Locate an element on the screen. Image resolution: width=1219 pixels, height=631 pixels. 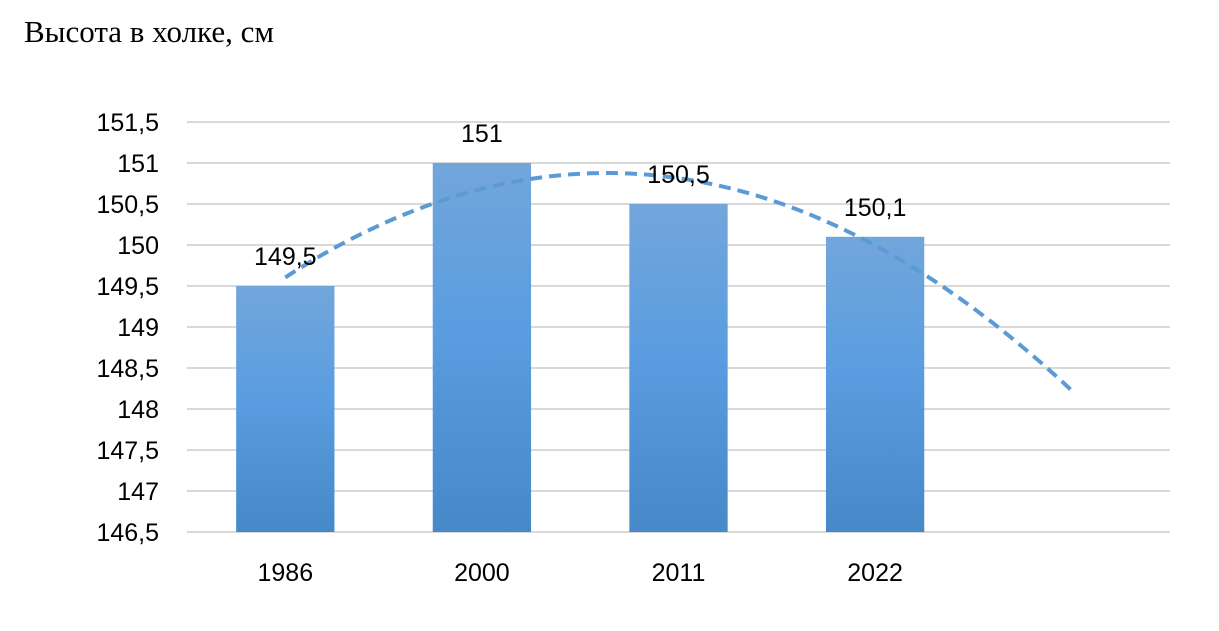
chart-title: Высота в холке, см is located at coordinates (149, 31).